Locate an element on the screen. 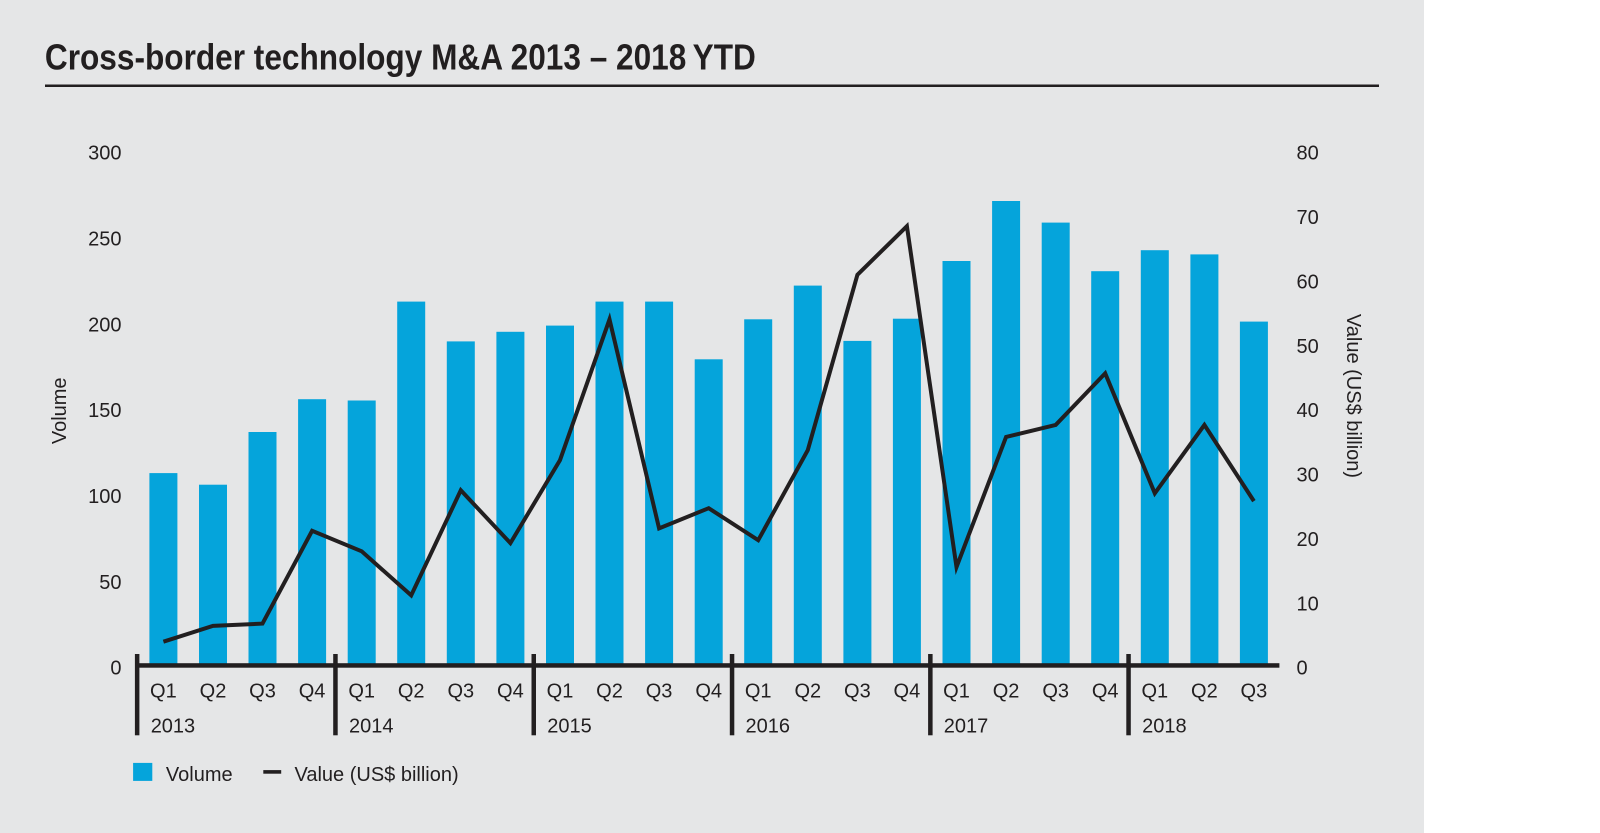  svg-text: 100 is located at coordinates (104, 497).